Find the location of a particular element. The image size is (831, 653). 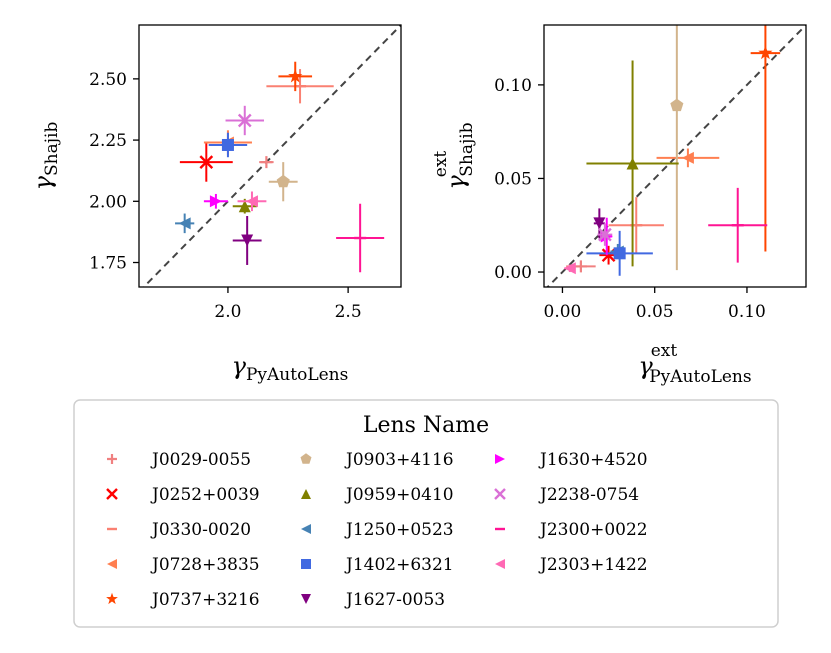

x-tick-label: 2.0 is located at coordinates (227, 312).